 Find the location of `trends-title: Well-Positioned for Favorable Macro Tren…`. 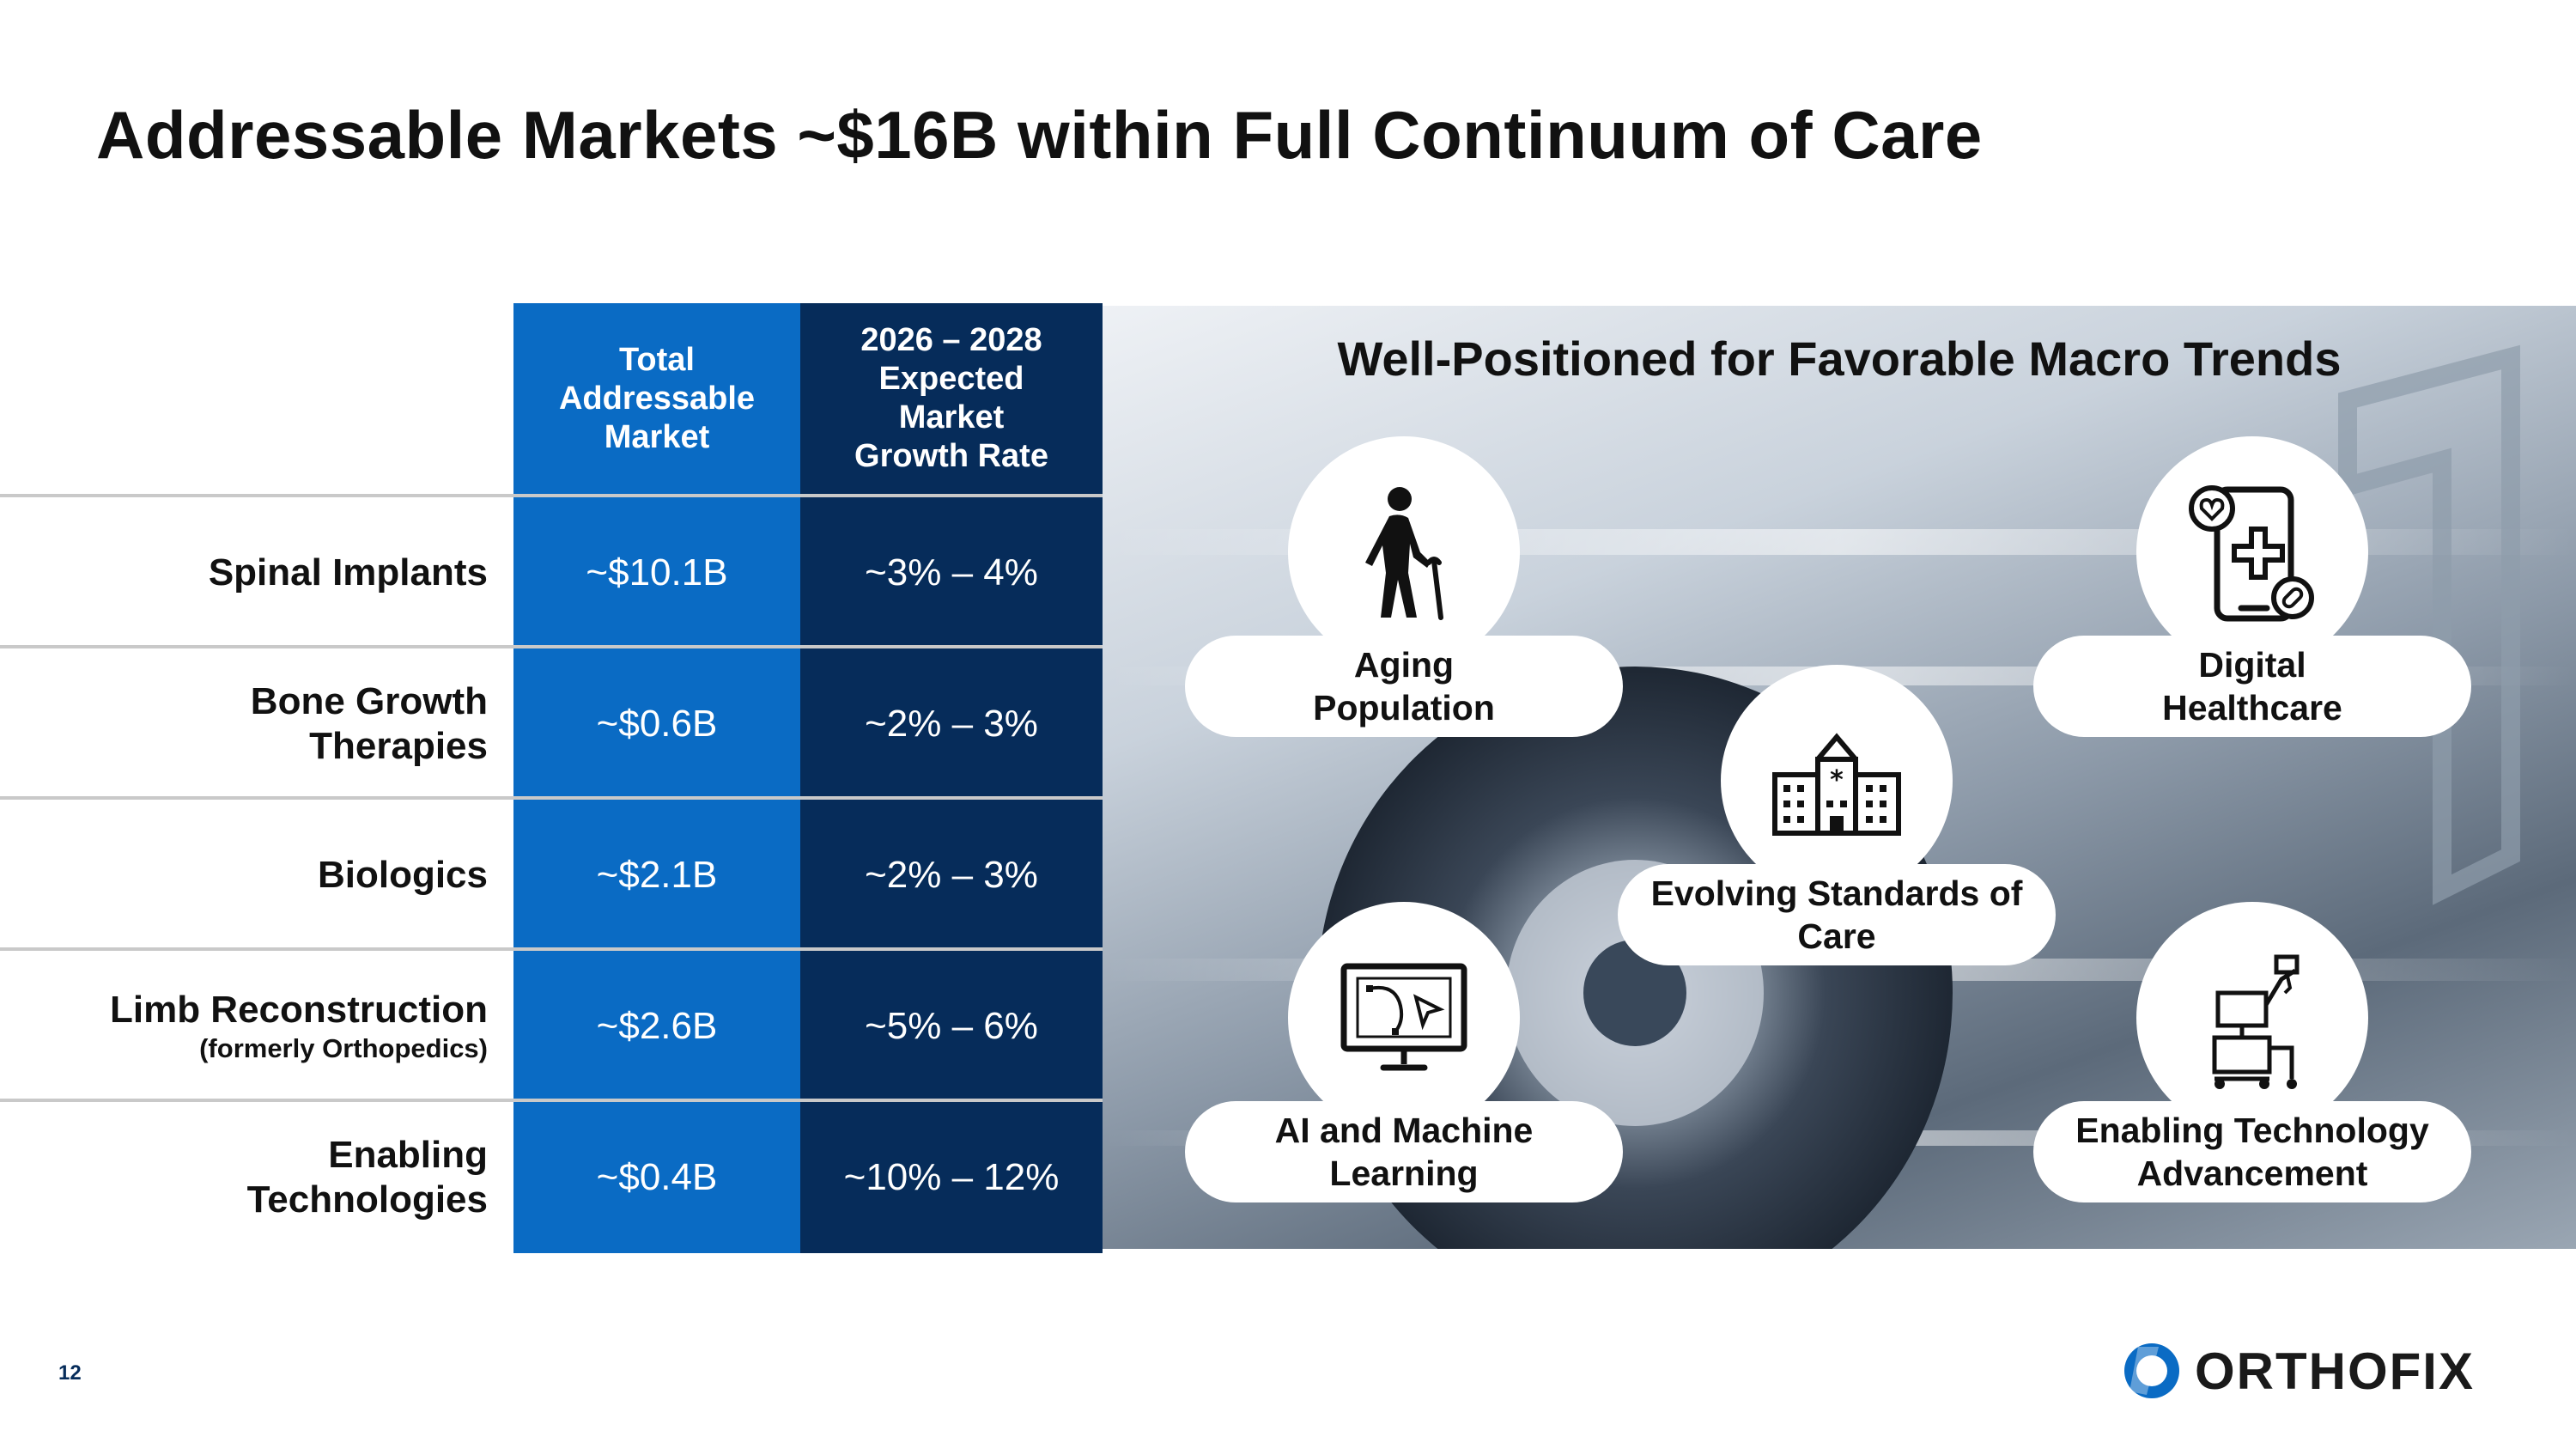

trends-title: Well-Positioned for Favorable Macro Tren… is located at coordinates (1839, 359).